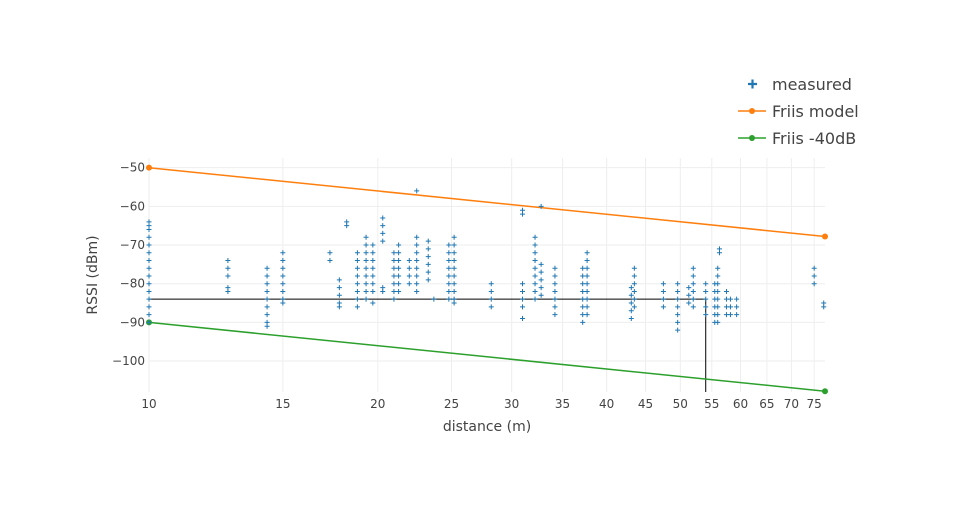 The width and height of the screenshot is (974, 525). I want to click on x-tick-label: 25, so click(451, 404).